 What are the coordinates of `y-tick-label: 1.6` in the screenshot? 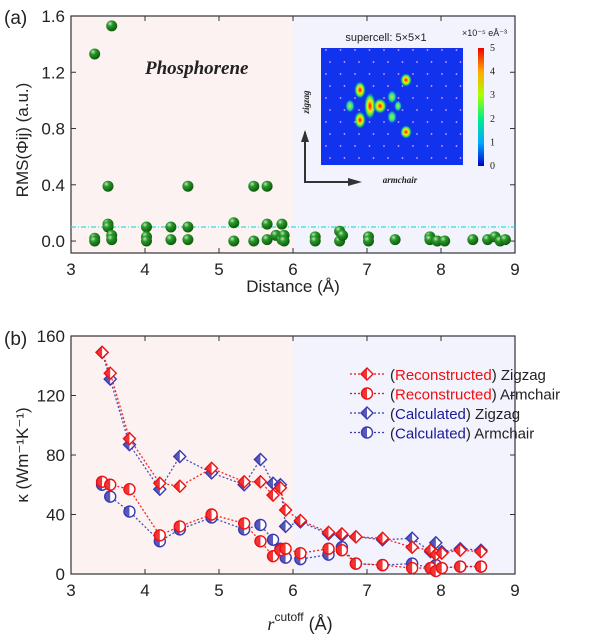 It's located at (53, 16).